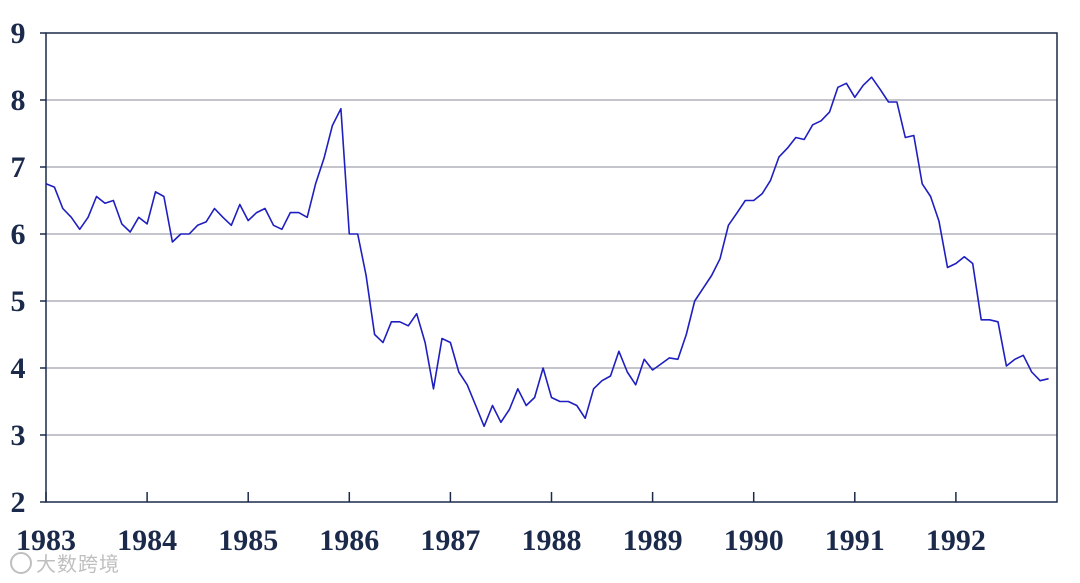 The height and width of the screenshot is (583, 1080). What do you see at coordinates (450, 540) in the screenshot?
I see `x-tick-label: 1987` at bounding box center [450, 540].